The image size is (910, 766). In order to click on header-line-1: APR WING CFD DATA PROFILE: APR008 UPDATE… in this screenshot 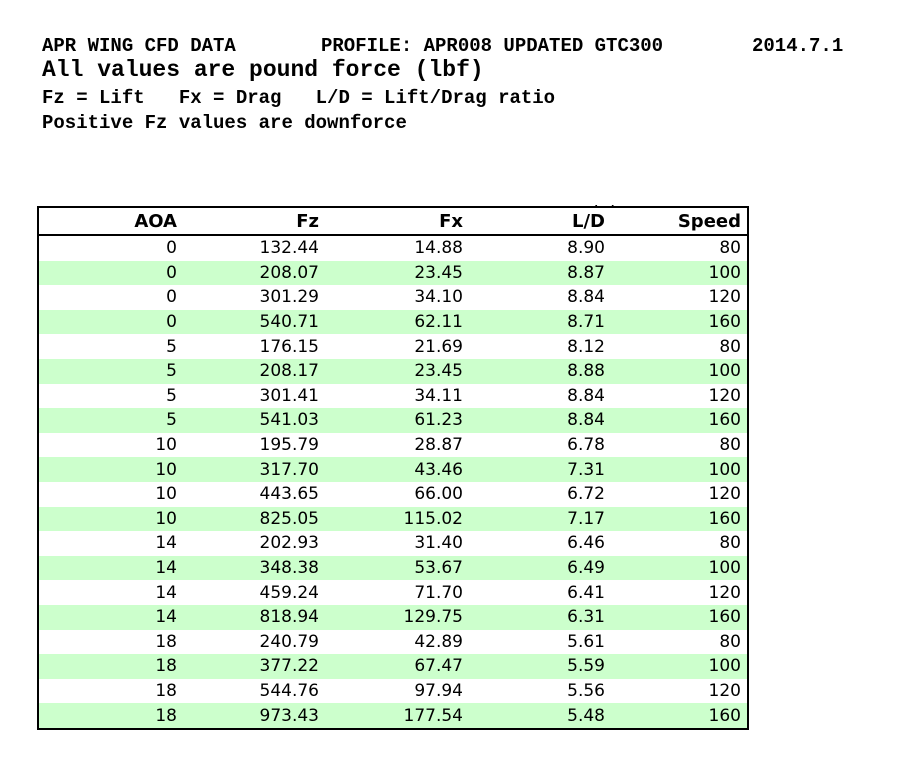, I will do `click(455, 47)`.